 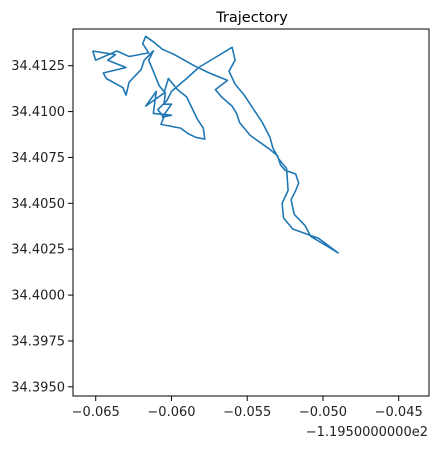 What do you see at coordinates (323, 412) in the screenshot?
I see `x-tick-label: −0.050` at bounding box center [323, 412].